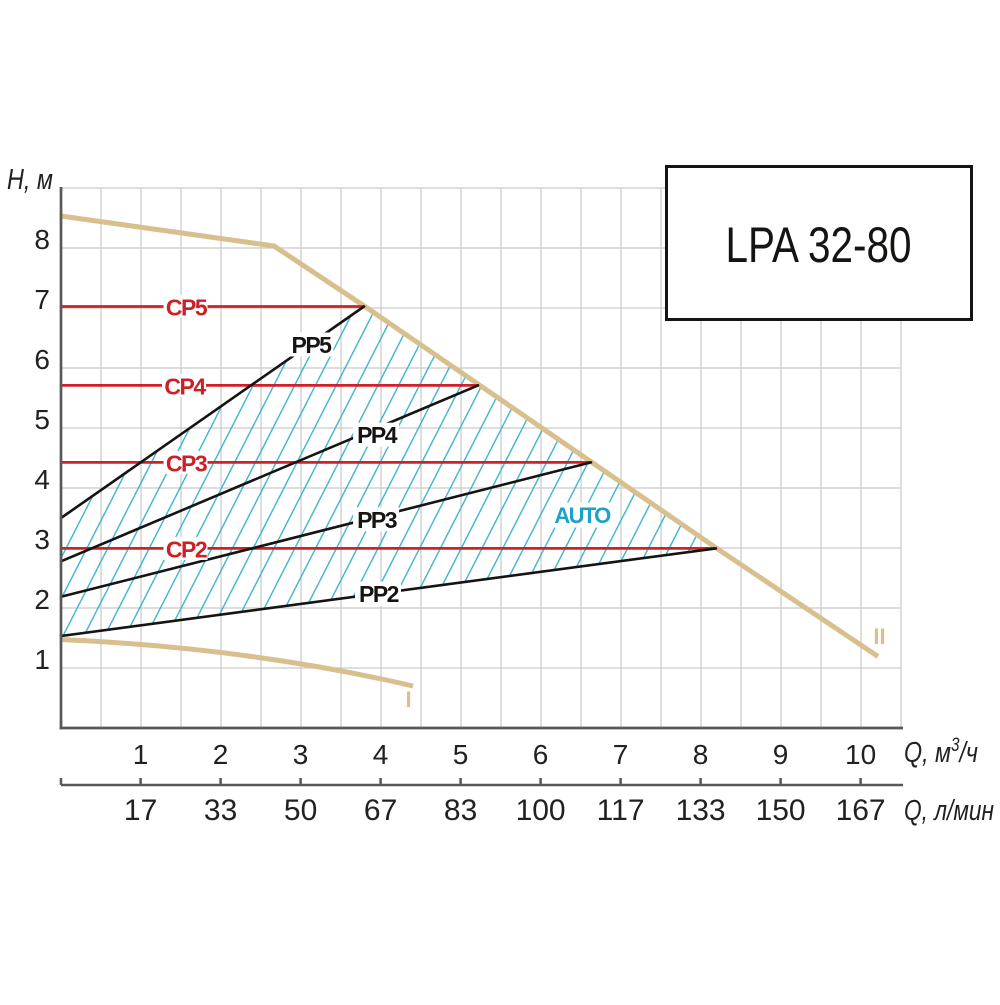  I want to click on svg-text: 50, so click(300, 810).